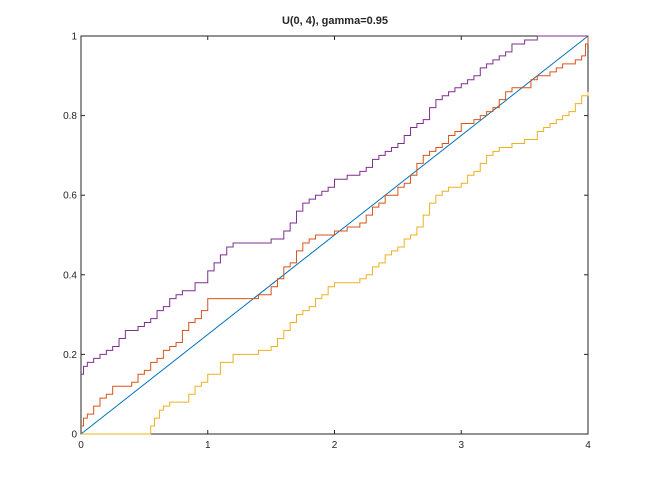  What do you see at coordinates (208, 445) in the screenshot?
I see `x-tick-label: 1` at bounding box center [208, 445].